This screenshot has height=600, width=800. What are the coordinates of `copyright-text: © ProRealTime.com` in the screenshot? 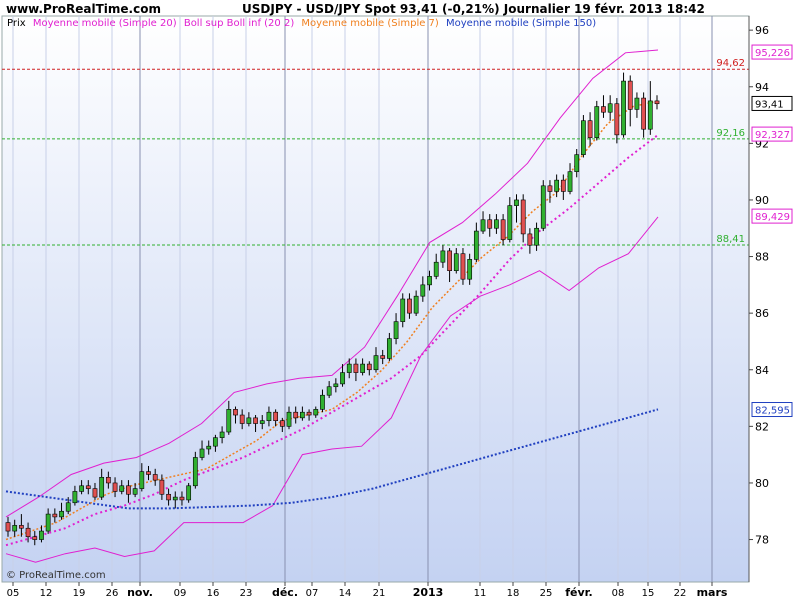 It's located at (56, 575).